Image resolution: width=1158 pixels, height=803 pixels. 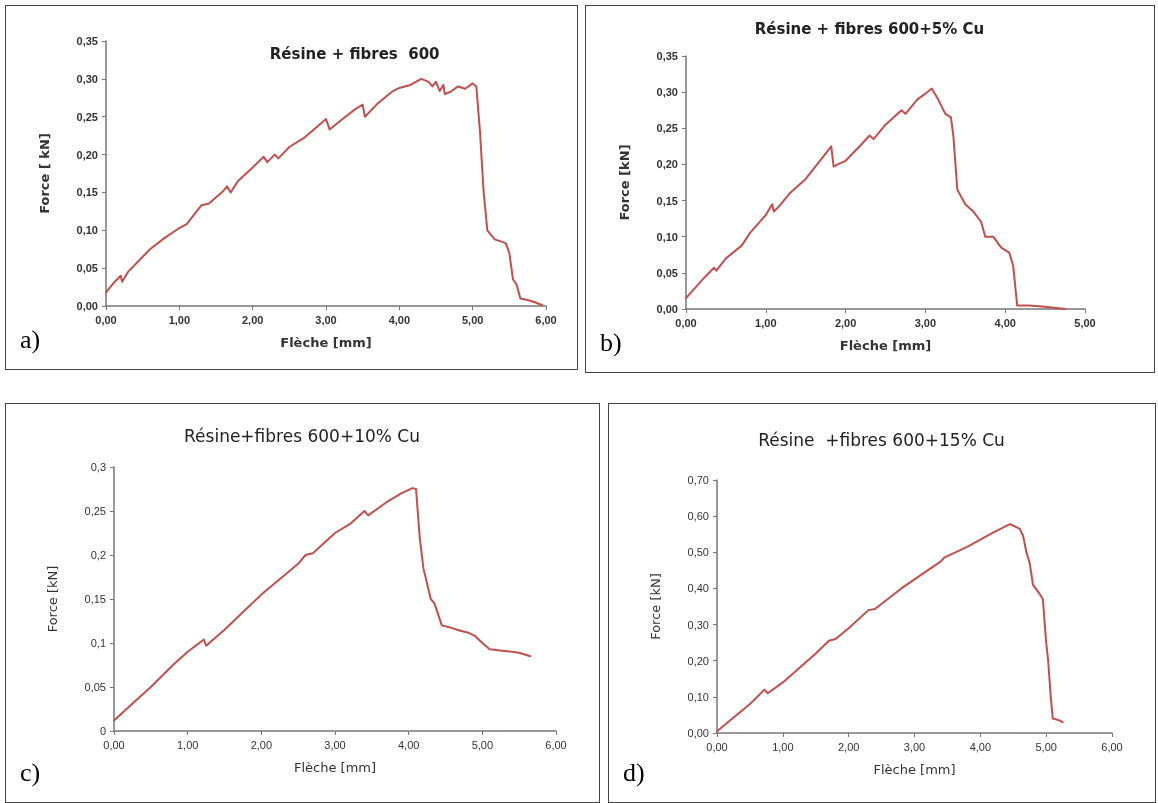 What do you see at coordinates (98, 643) in the screenshot?
I see `y-tick-label: 0,1` at bounding box center [98, 643].